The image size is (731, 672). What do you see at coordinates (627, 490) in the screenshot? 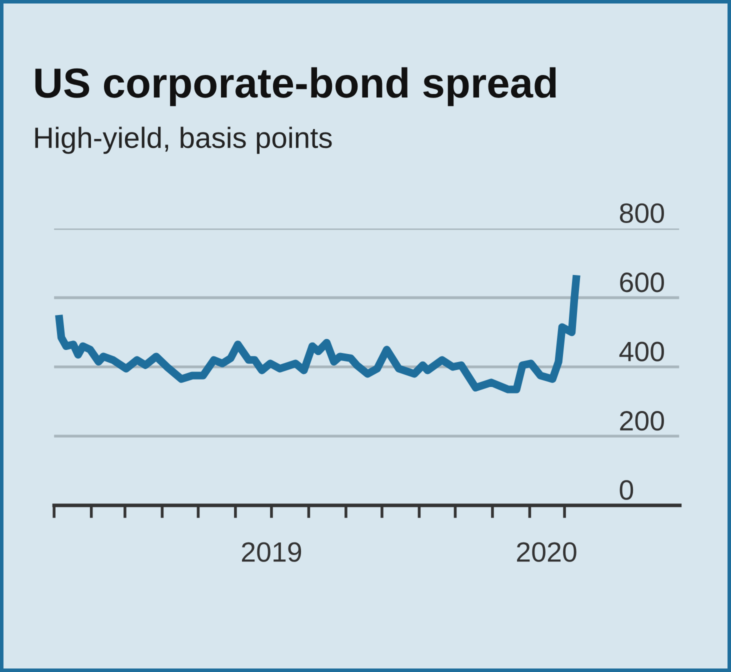
I see `y-tick-label: 0` at bounding box center [627, 490].